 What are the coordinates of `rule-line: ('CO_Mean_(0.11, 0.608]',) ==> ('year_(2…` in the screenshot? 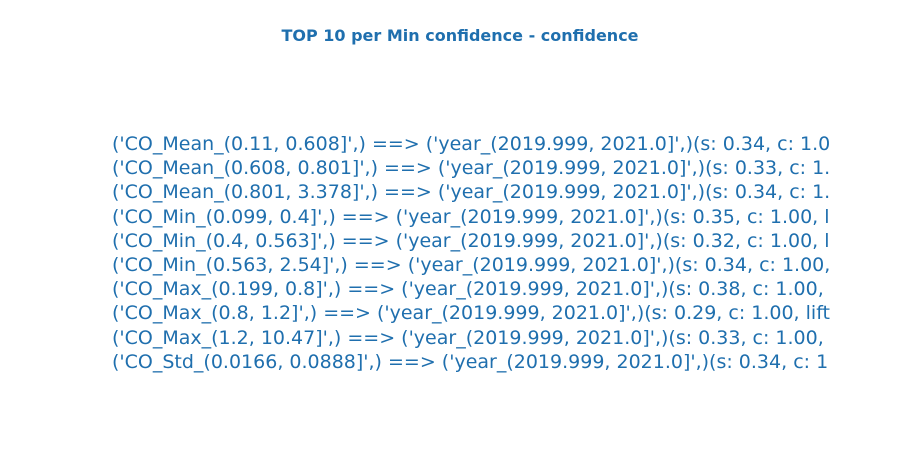 It's located at (471, 144).